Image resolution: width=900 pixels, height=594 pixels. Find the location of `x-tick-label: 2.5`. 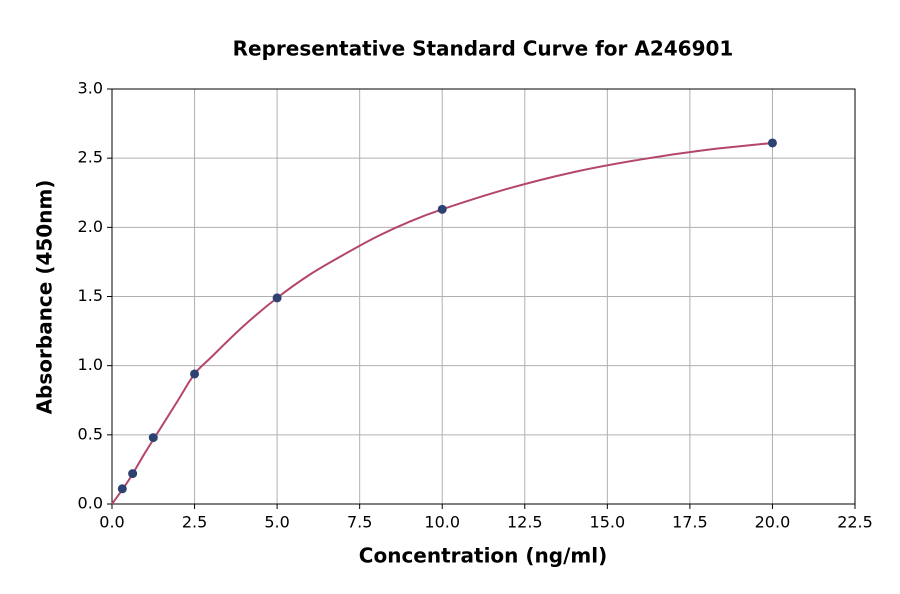

x-tick-label: 2.5 is located at coordinates (194, 522).